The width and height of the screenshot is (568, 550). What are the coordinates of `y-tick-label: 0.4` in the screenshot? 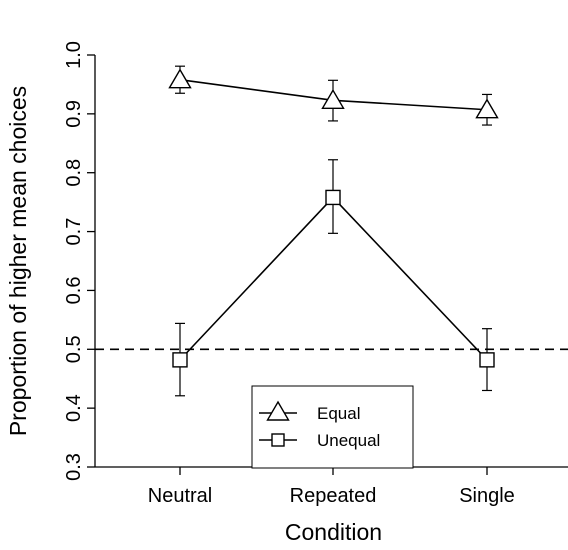 It's located at (74, 408).